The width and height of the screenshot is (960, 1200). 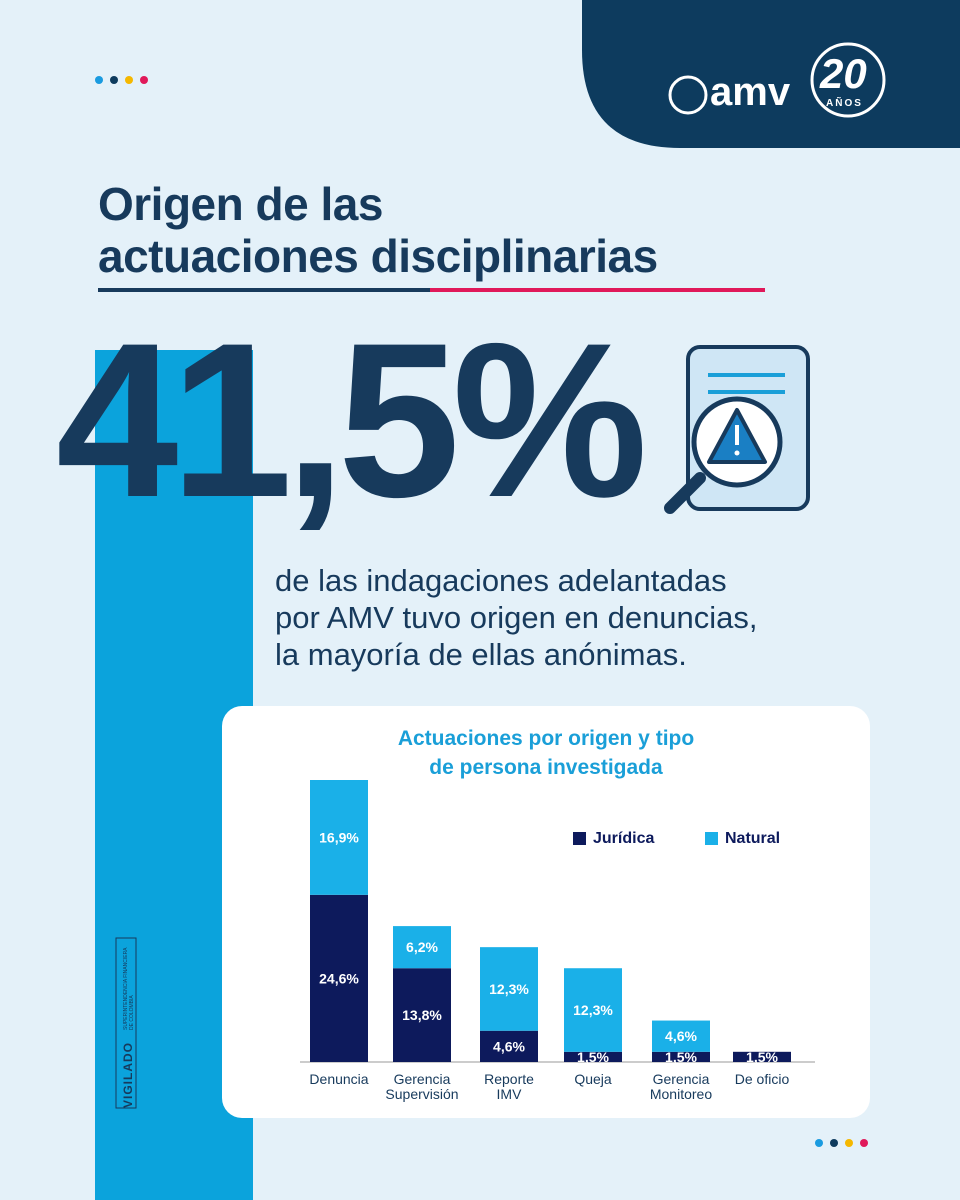 What do you see at coordinates (352, 420) in the screenshot?
I see `highlight-number: 41,5%` at bounding box center [352, 420].